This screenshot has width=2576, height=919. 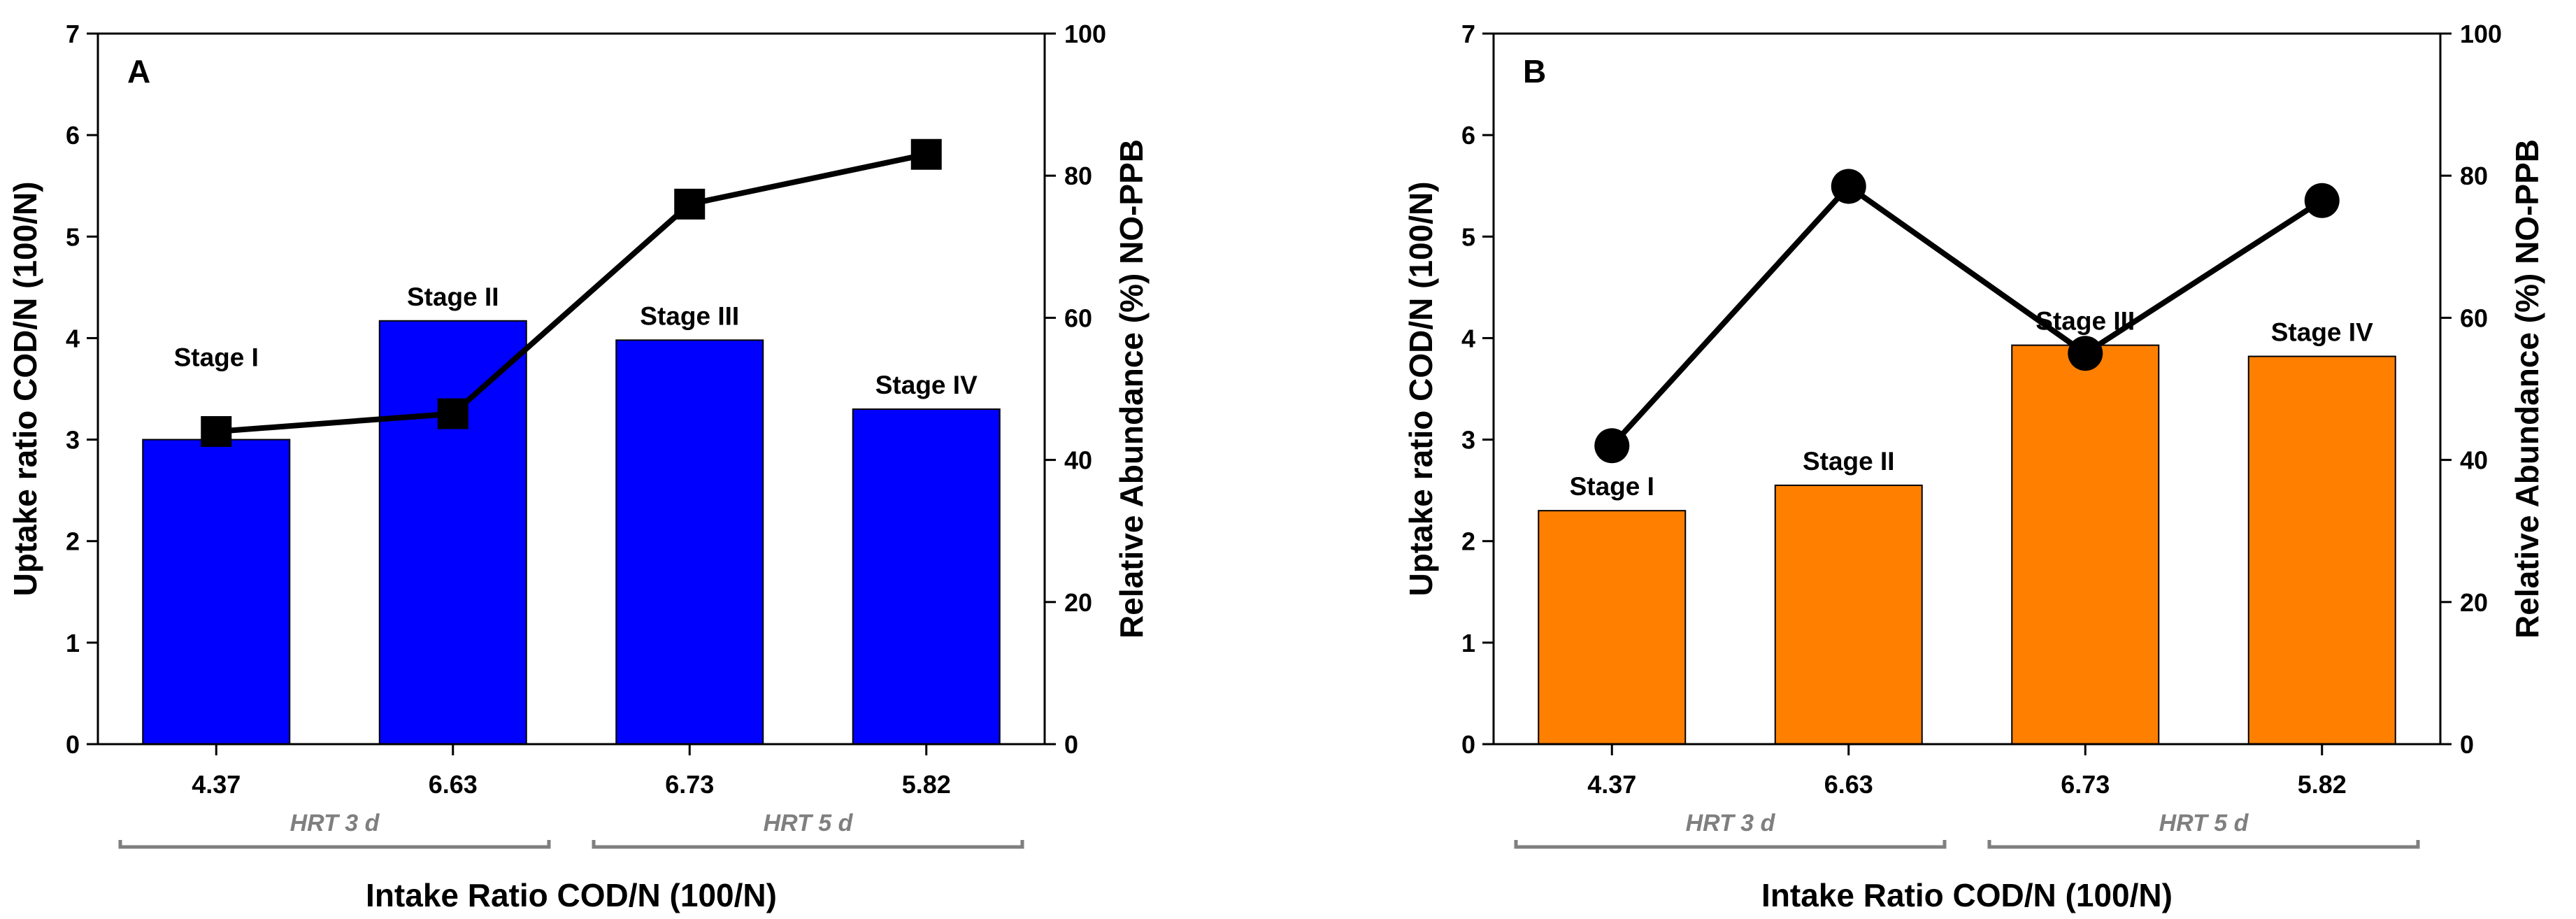 I want to click on panel-label: B, so click(x=1534, y=72).